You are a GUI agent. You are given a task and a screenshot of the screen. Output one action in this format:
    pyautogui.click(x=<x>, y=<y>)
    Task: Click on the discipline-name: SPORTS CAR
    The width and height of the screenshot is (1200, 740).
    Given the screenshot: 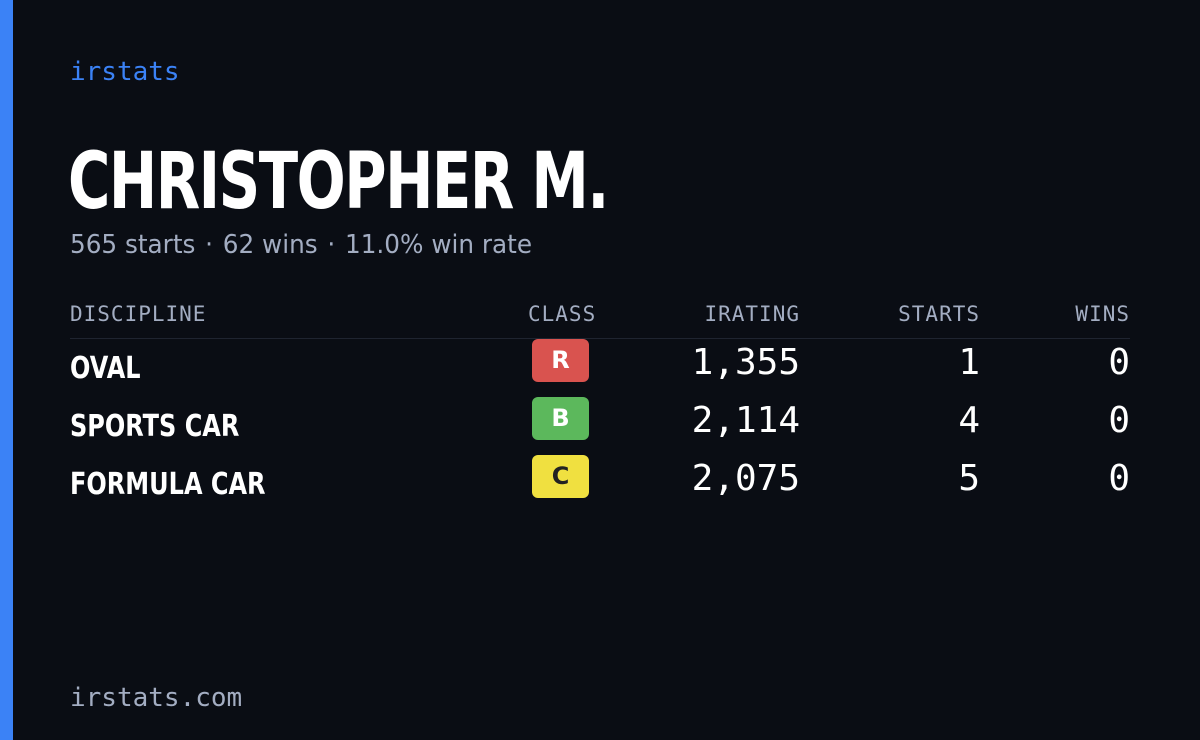 What is the action you would take?
    pyautogui.click(x=155, y=426)
    